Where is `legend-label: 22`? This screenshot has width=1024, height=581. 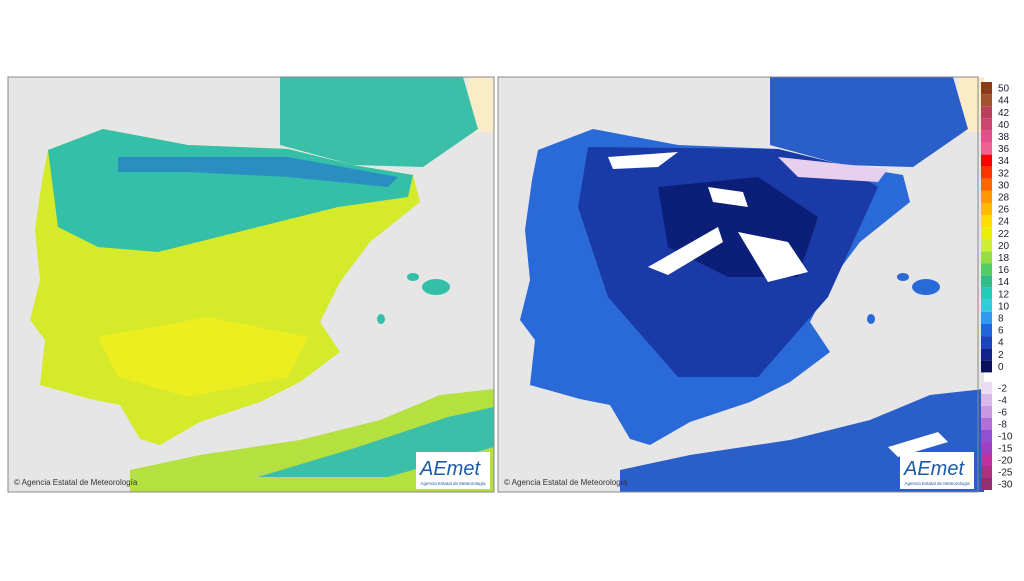 legend-label: 22 is located at coordinates (1004, 234).